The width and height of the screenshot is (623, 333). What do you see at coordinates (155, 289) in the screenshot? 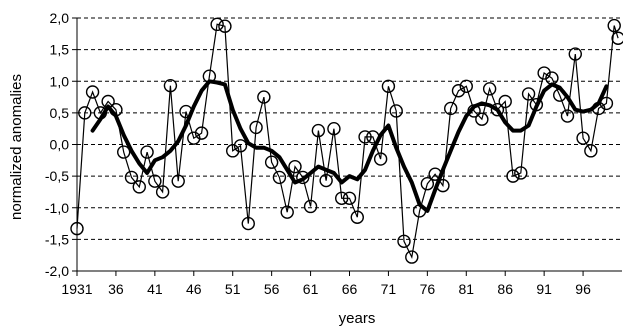
I see `x-tick-label: 41` at bounding box center [155, 289].